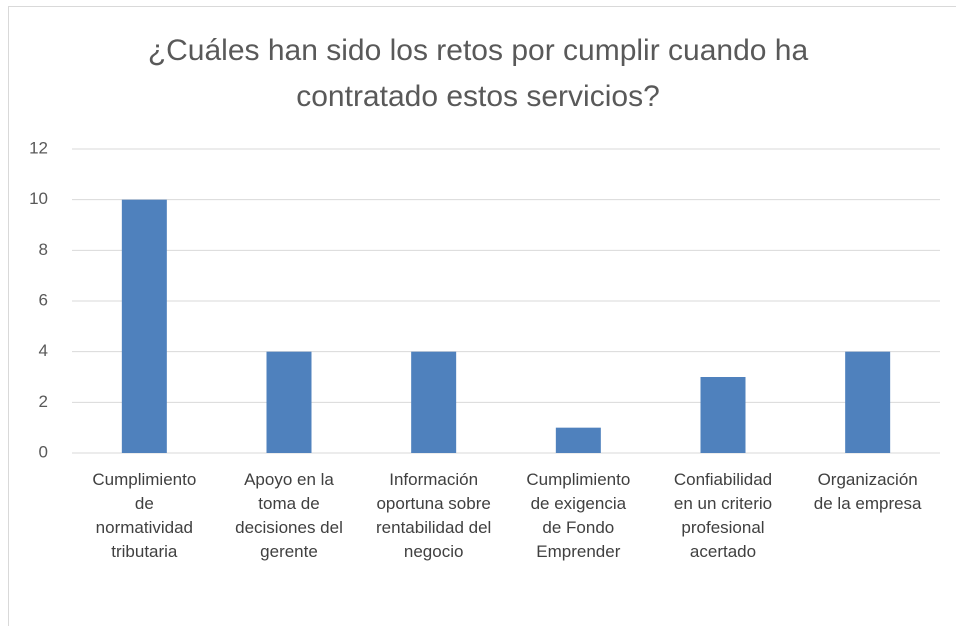  Describe the element at coordinates (38, 147) in the screenshot. I see `y-tick-label: 12` at that location.